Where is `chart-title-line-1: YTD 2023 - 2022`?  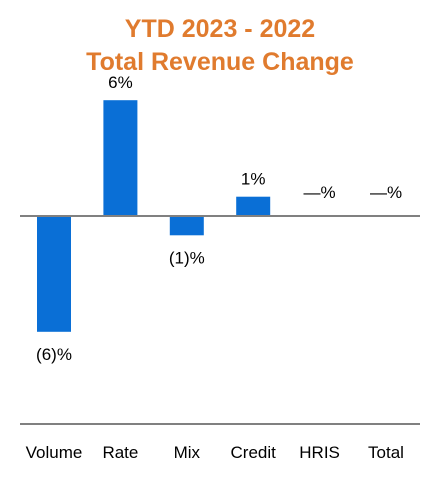
chart-title-line-1: YTD 2023 - 2022 is located at coordinates (220, 29).